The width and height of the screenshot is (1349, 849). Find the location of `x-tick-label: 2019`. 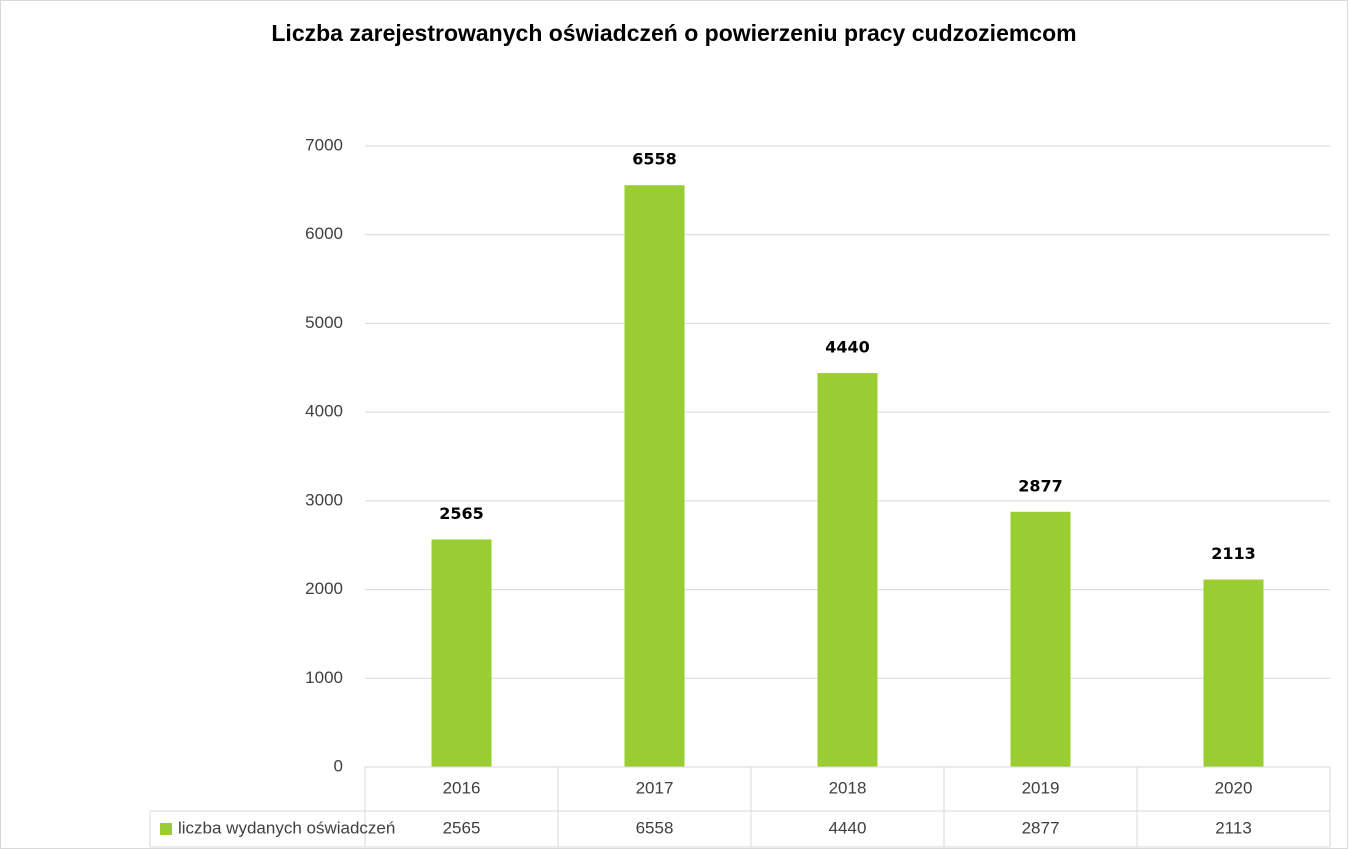

x-tick-label: 2019 is located at coordinates (1041, 787).